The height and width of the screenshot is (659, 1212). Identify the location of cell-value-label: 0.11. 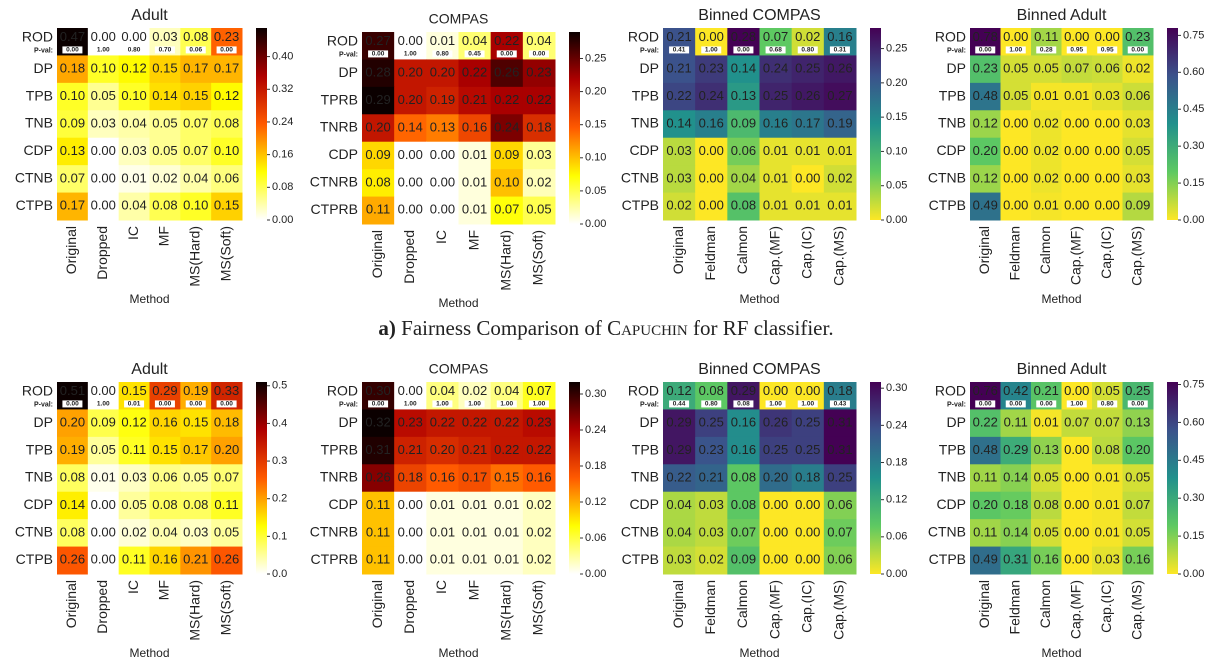
(134, 559).